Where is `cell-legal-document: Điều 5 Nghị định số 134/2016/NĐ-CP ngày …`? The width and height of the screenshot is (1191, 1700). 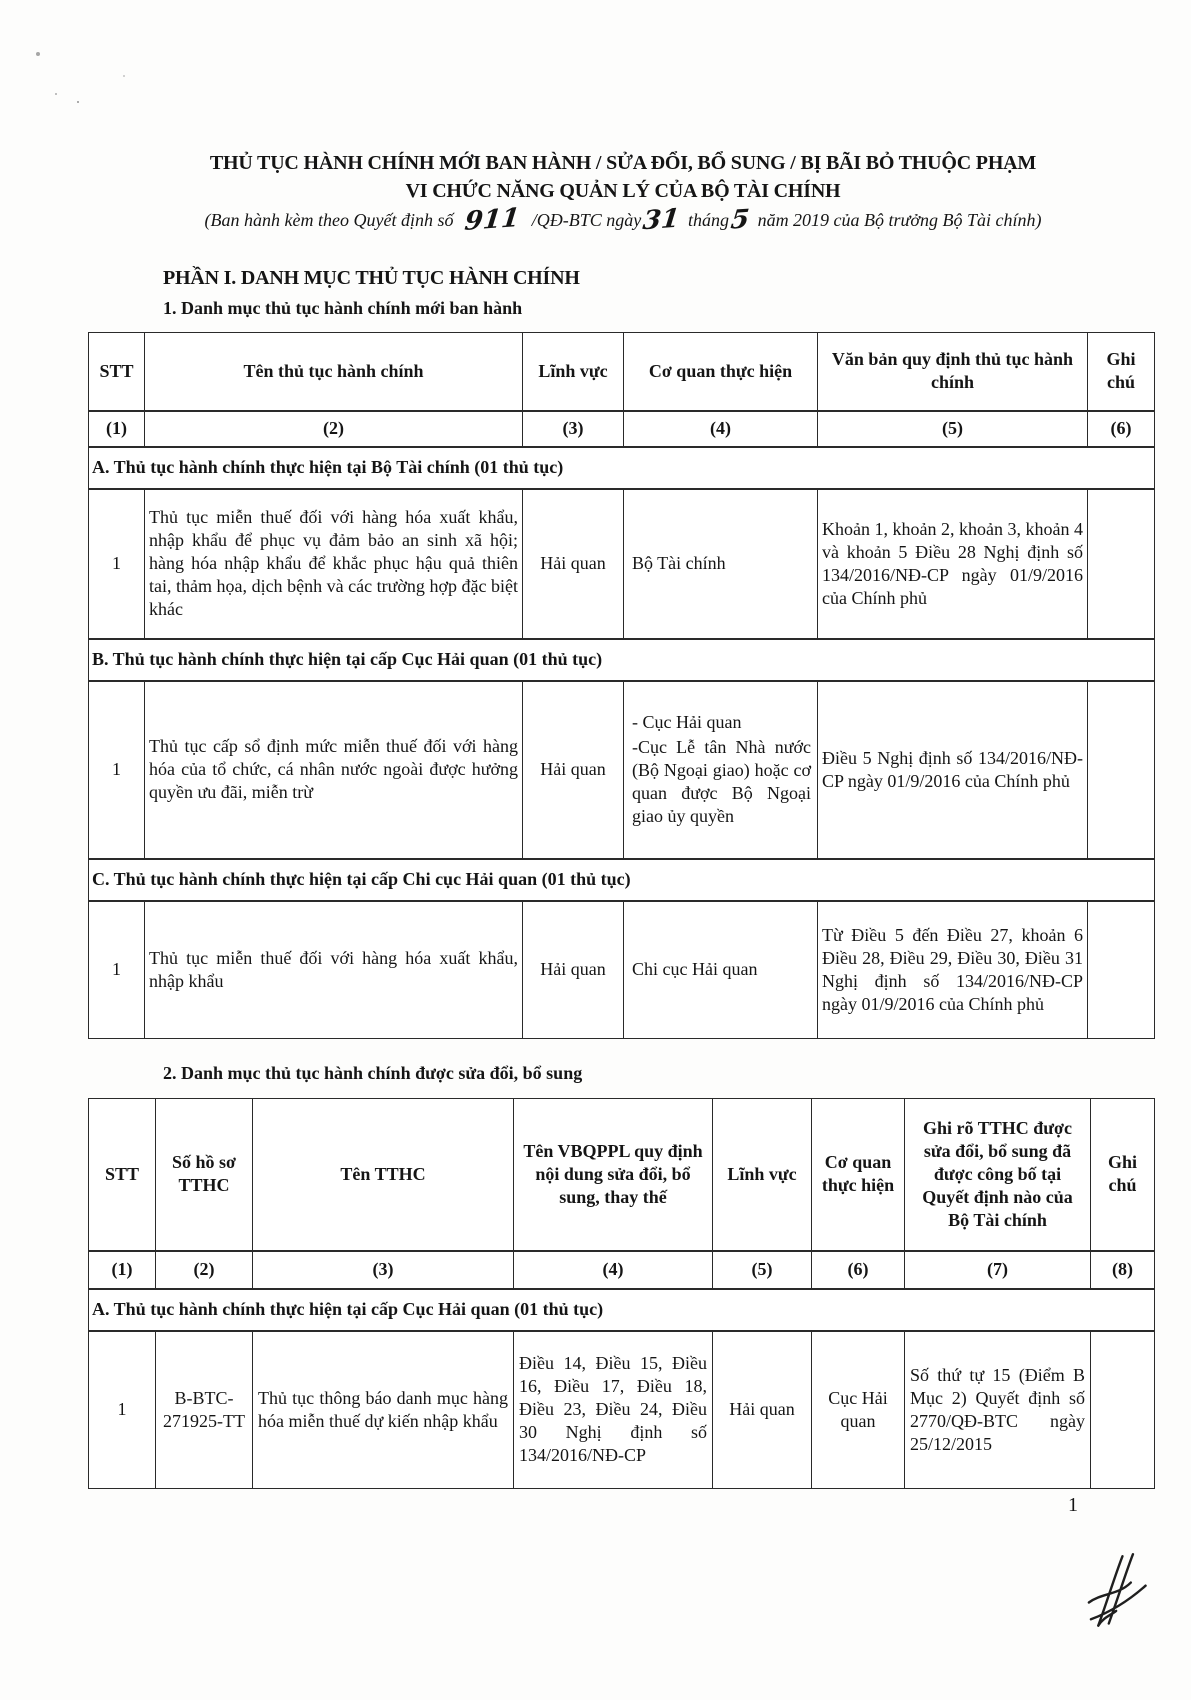 cell-legal-document: Điều 5 Nghị định số 134/2016/NĐ-CP ngày … is located at coordinates (952, 770).